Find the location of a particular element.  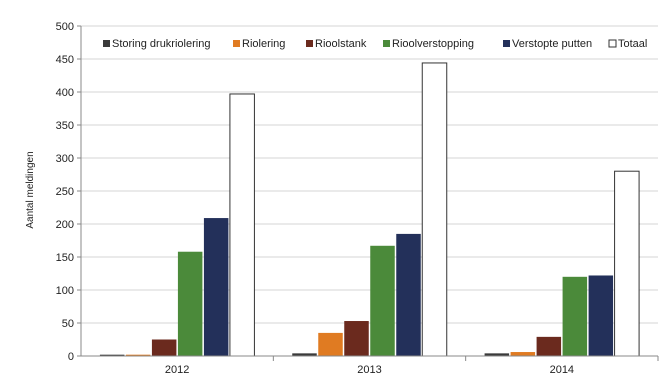

bar-rioolverstopping-2012 is located at coordinates (190, 303).